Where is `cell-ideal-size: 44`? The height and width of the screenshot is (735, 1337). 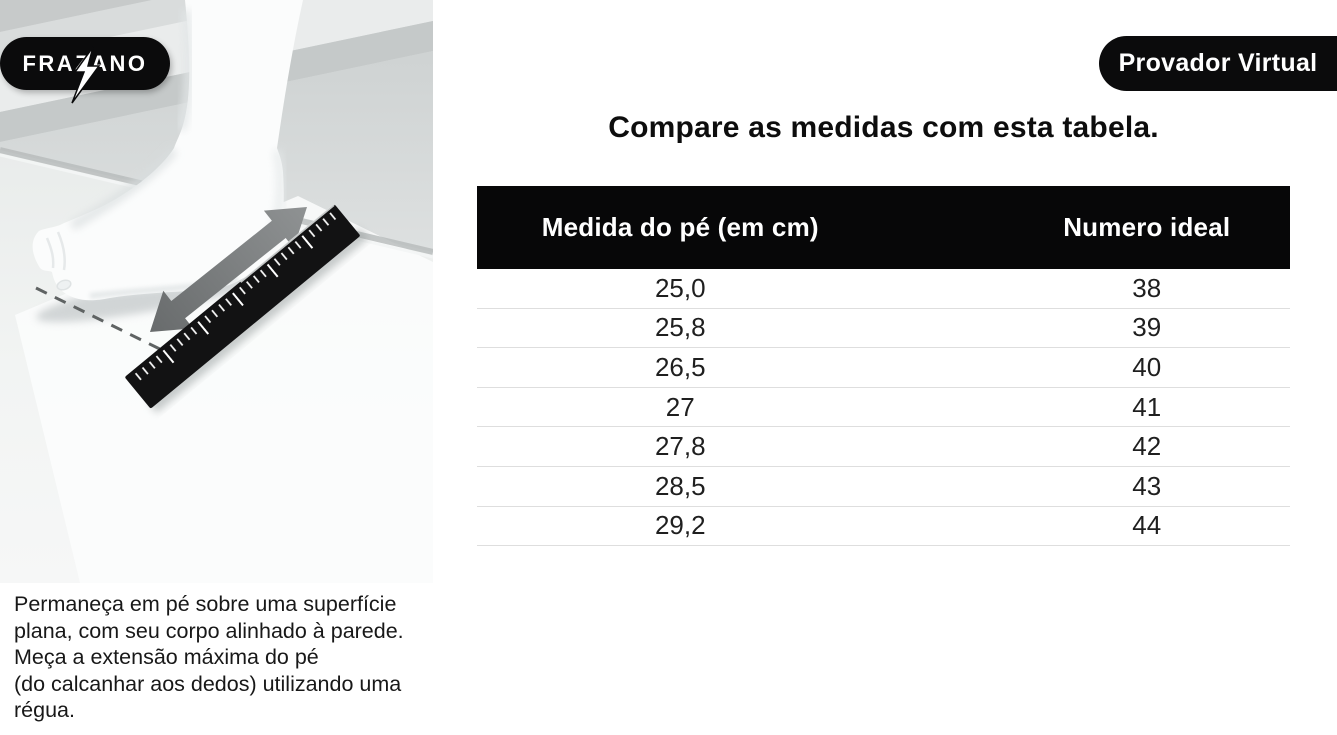
cell-ideal-size: 44 is located at coordinates (1147, 525).